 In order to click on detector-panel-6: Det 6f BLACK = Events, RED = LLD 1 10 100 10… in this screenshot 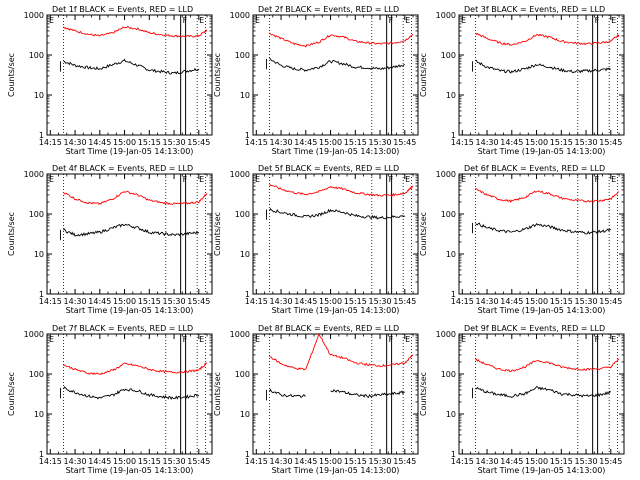, I will do `click(522, 239)`.